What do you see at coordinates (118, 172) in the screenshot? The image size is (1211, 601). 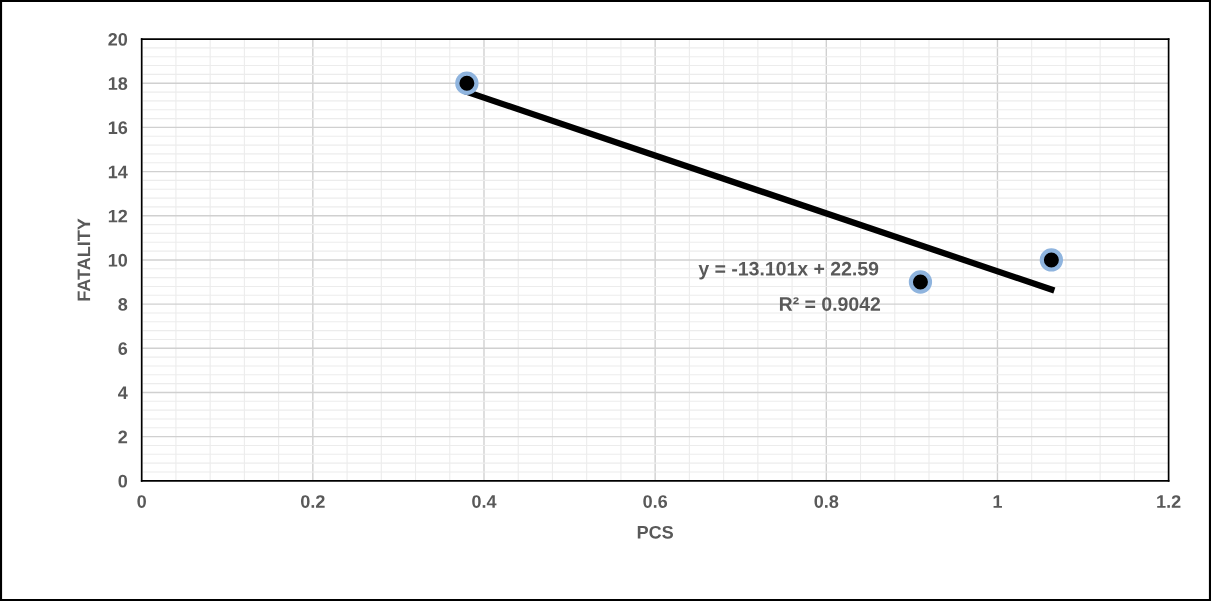 I see `y-tick-label: 14` at bounding box center [118, 172].